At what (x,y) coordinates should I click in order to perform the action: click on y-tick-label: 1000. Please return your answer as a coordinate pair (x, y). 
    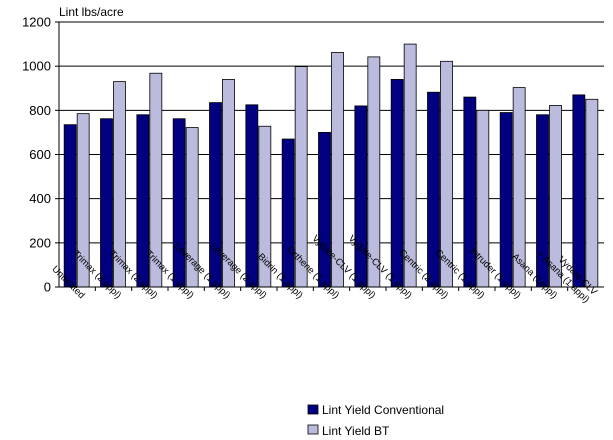
    Looking at the image, I should click on (36, 66).